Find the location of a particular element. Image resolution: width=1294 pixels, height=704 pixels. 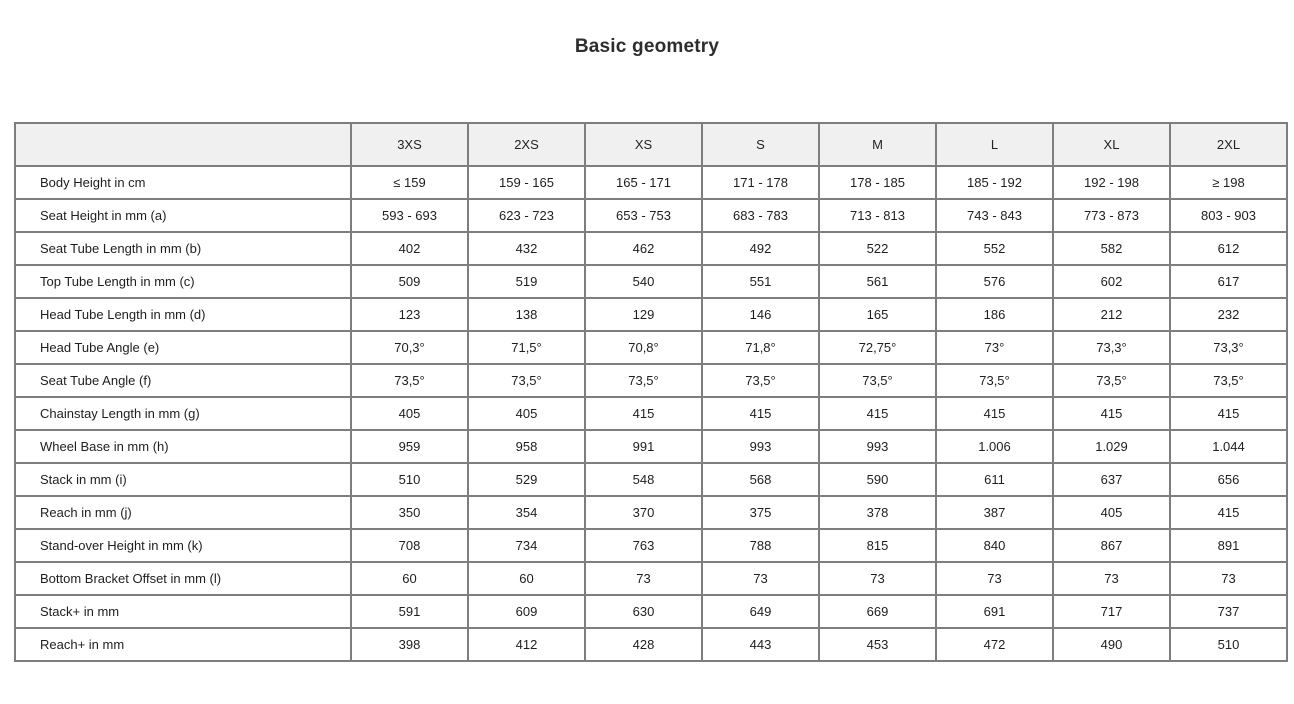

value-cell: 432 is located at coordinates (526, 248).